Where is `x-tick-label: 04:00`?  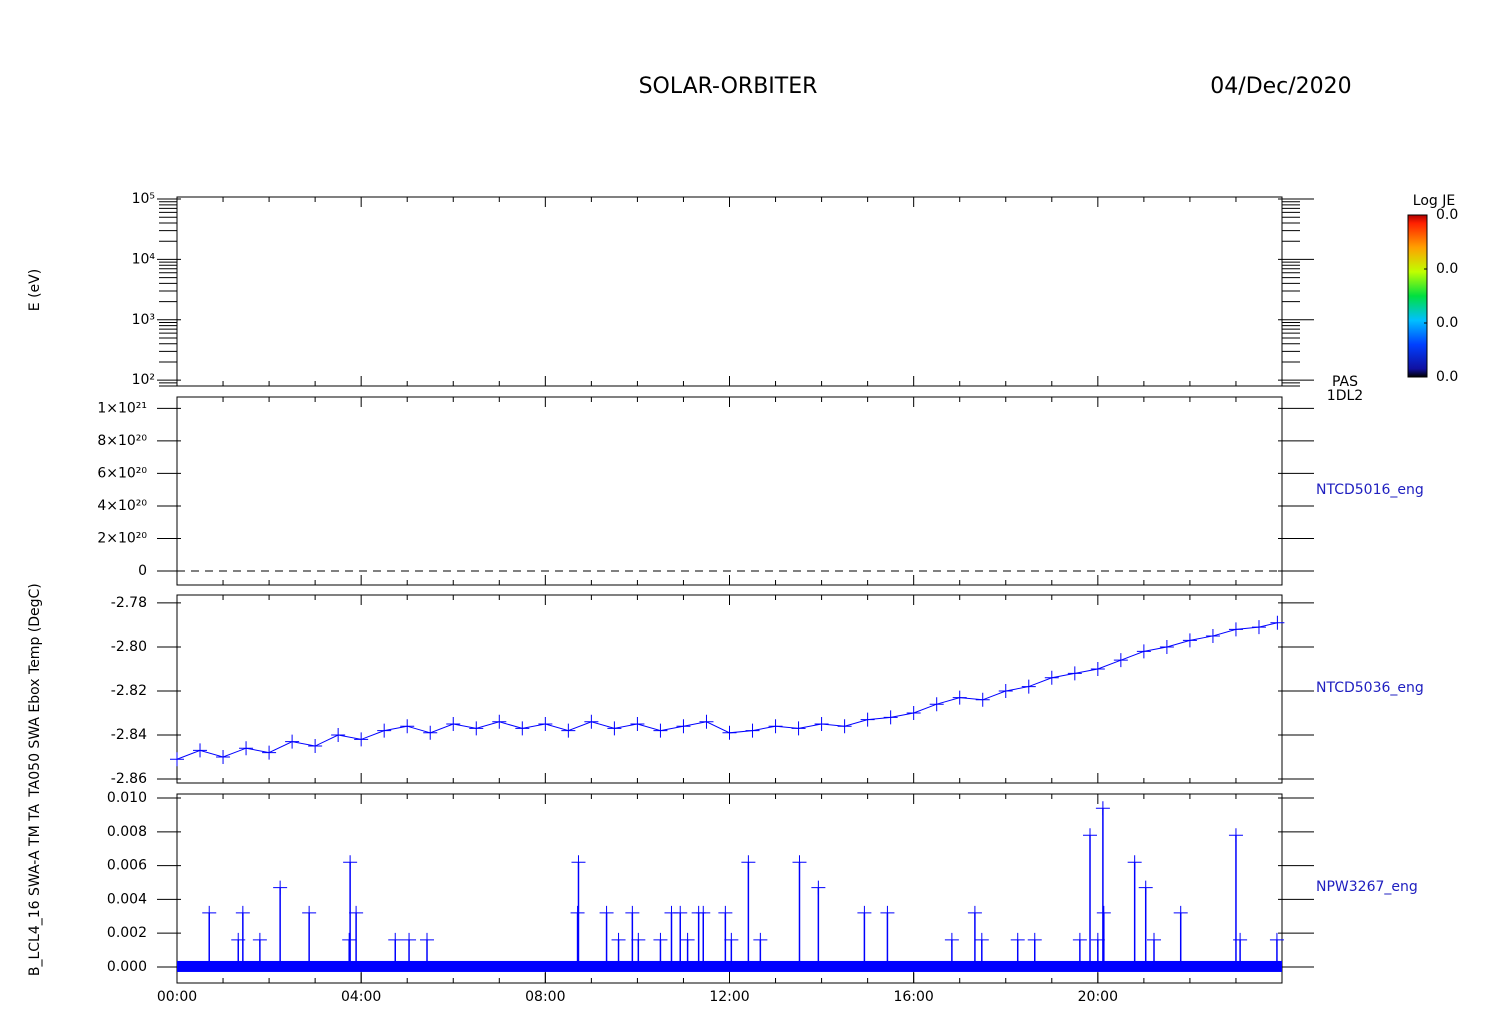 x-tick-label: 04:00 is located at coordinates (361, 997).